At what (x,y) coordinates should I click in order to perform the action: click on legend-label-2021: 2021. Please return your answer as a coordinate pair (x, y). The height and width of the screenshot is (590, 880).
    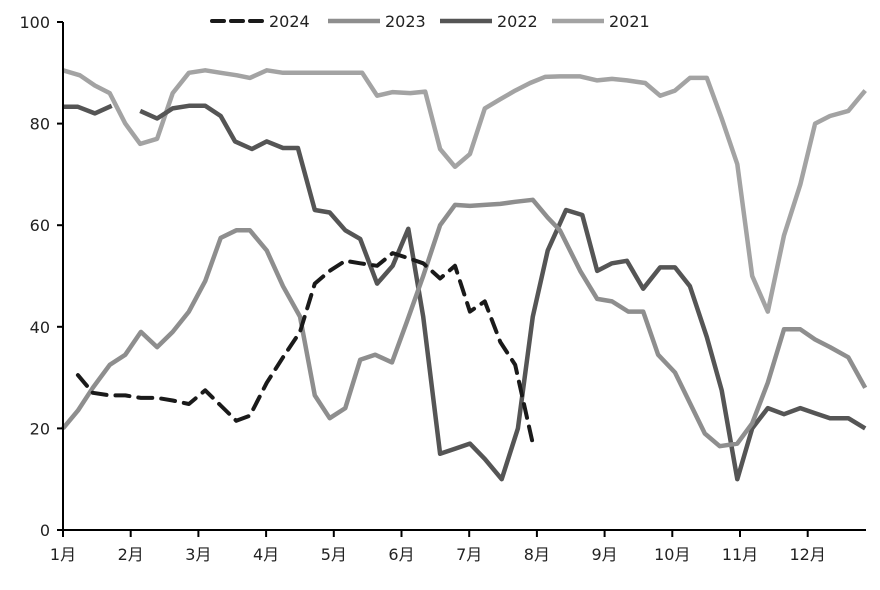
    Looking at the image, I should click on (629, 21).